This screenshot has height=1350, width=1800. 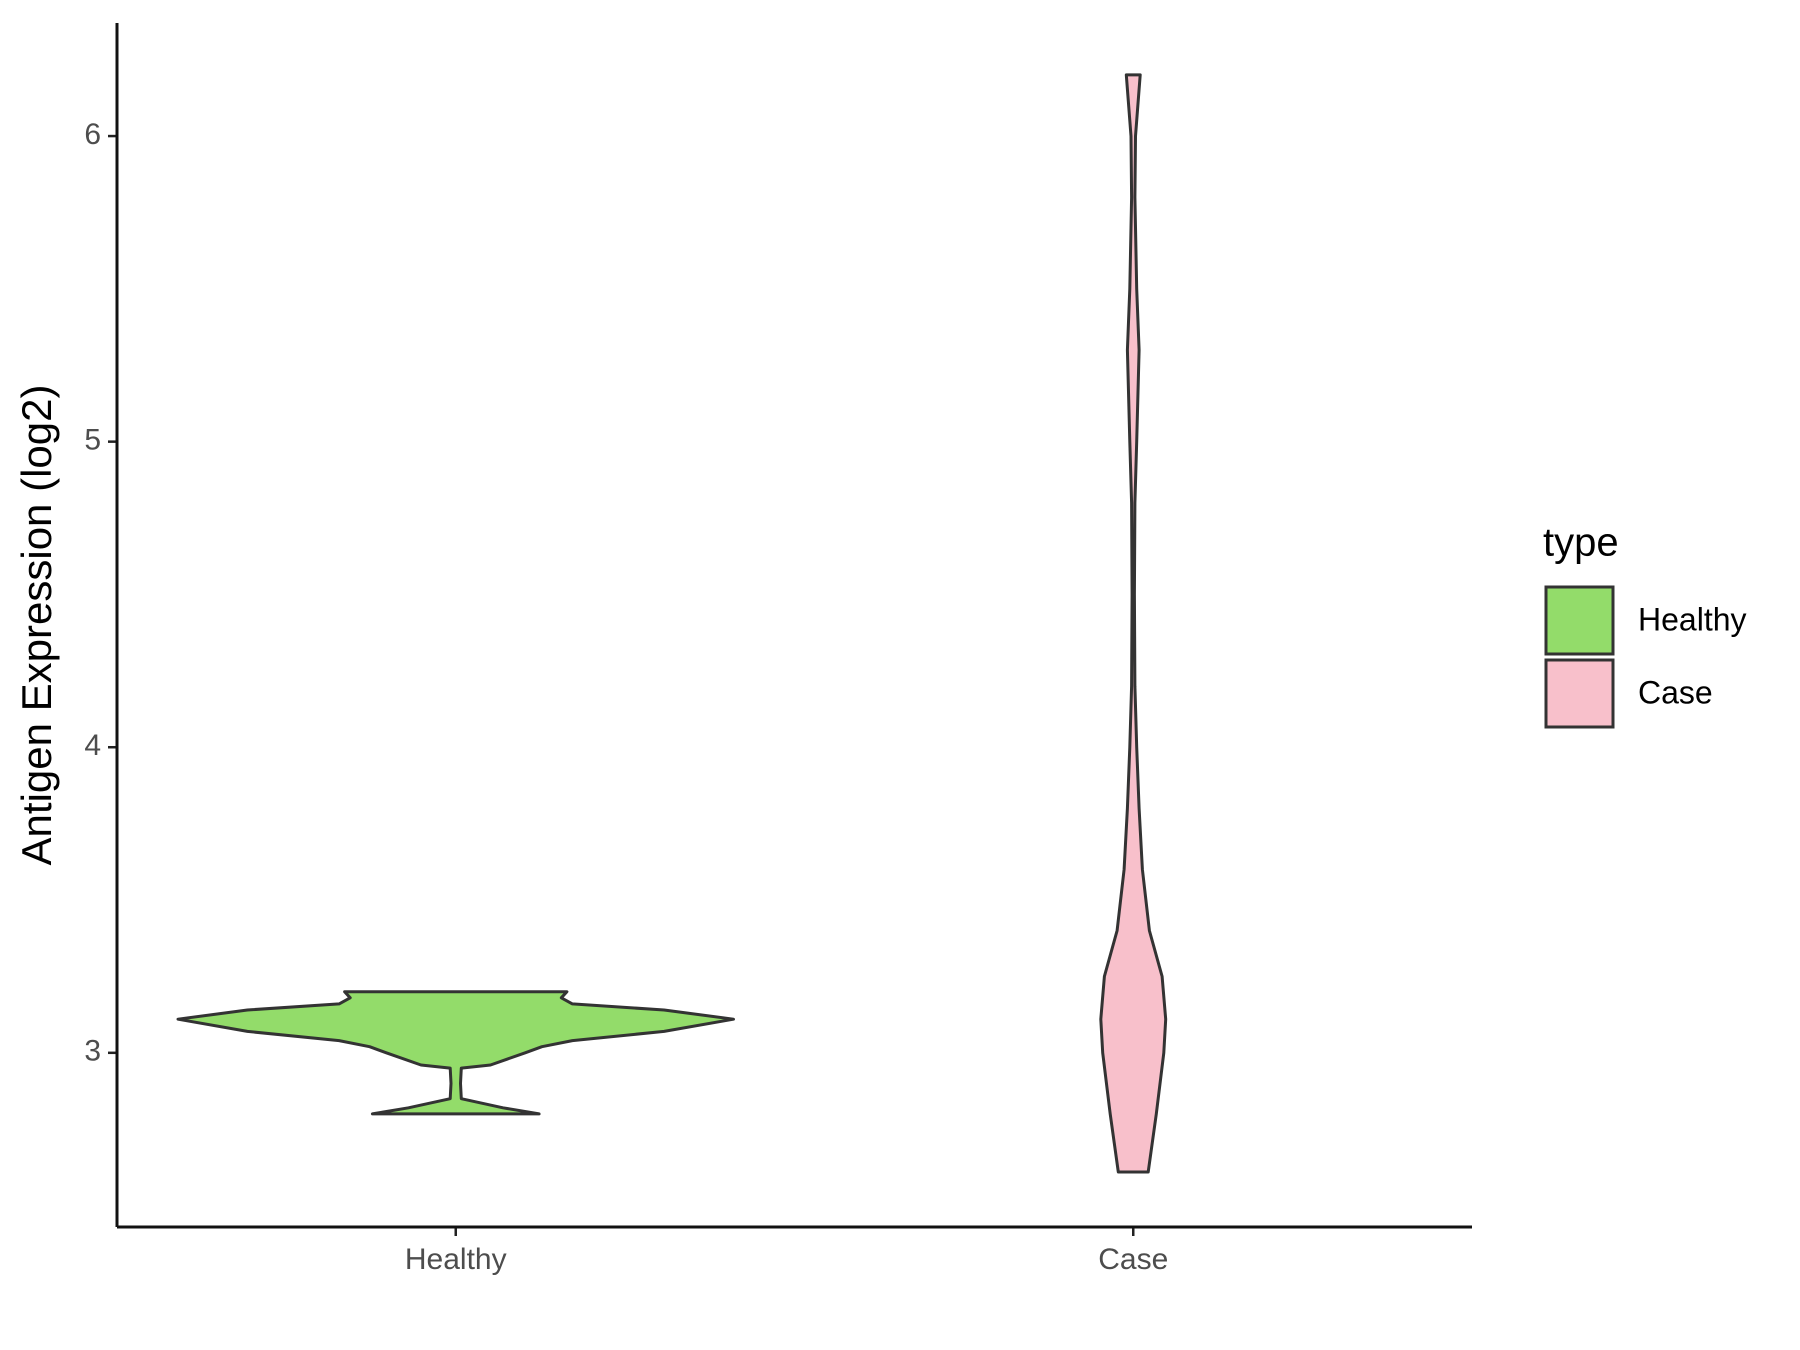 What do you see at coordinates (36, 625) in the screenshot?
I see `y-axis-label: Antigen Expression (log2)` at bounding box center [36, 625].